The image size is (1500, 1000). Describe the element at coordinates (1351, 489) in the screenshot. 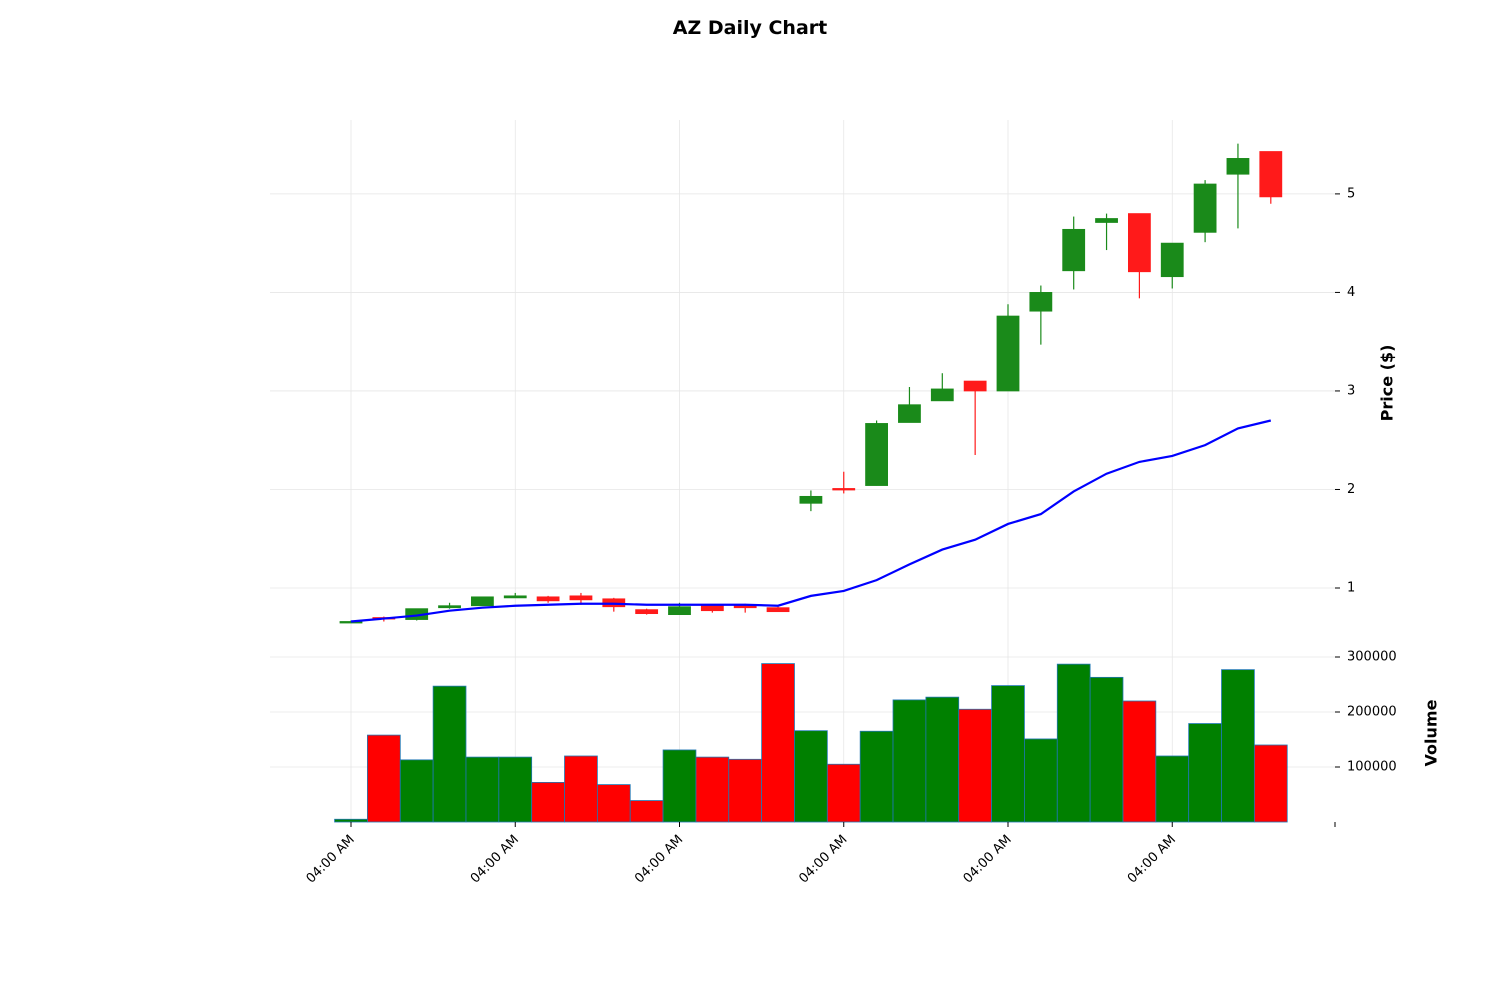

I see `price-tick-label: 2` at that location.